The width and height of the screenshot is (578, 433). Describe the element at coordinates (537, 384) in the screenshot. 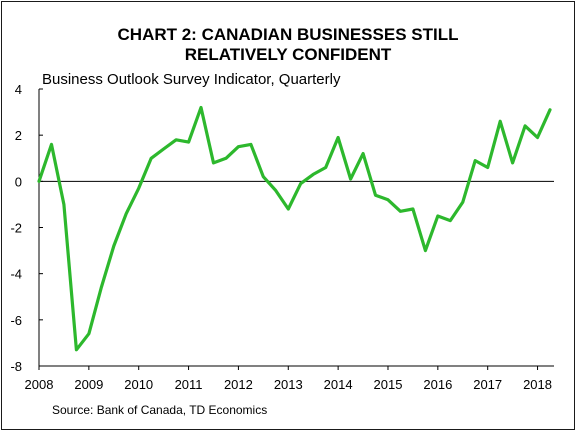

I see `x-tick-label: 2018` at that location.